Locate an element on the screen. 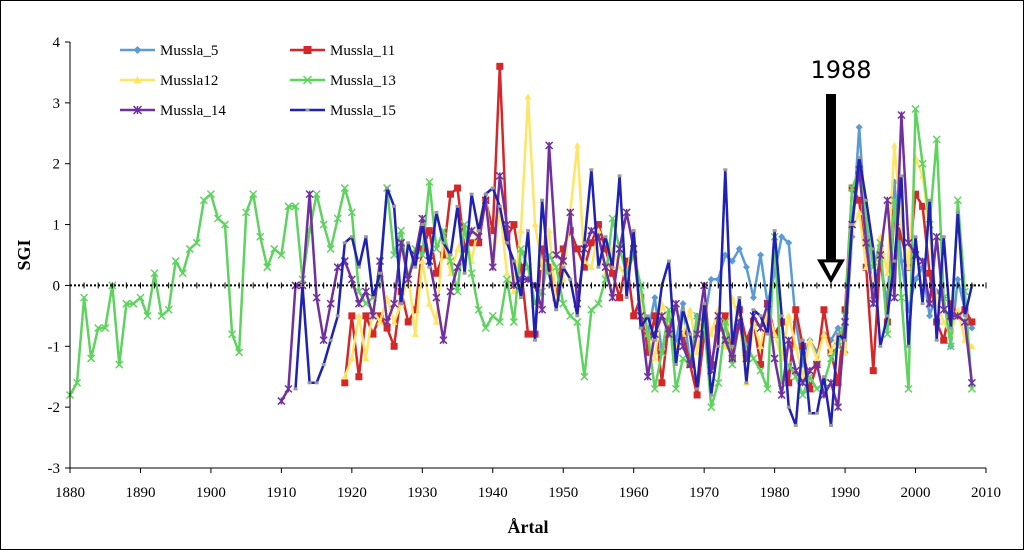 The image size is (1024, 550). x-tick-label: 1910 is located at coordinates (281, 493).